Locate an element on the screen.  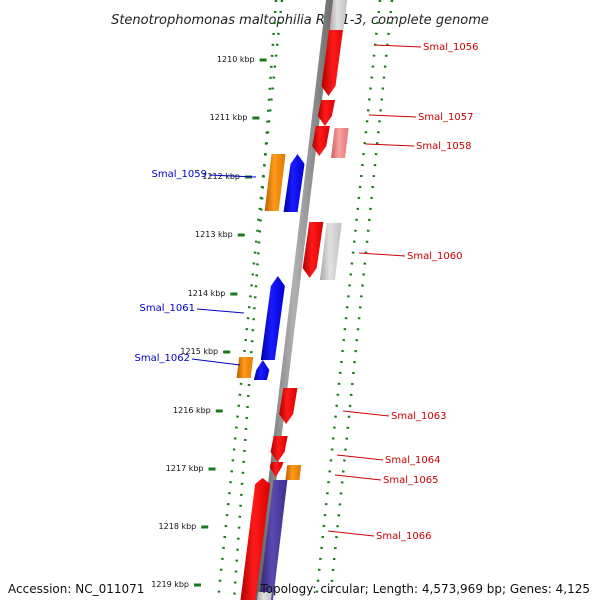
gene-label-smal-1058: Smal_1058 is located at coordinates (443, 146).